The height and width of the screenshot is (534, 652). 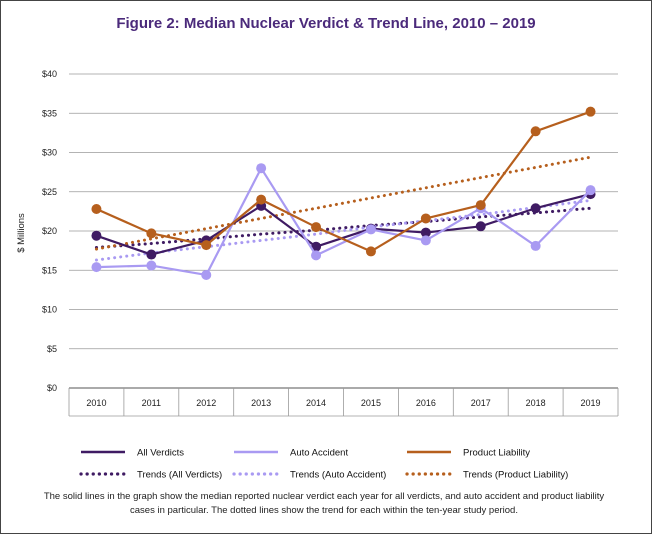 I want to click on x-tick-label: 2012, so click(x=206, y=403).